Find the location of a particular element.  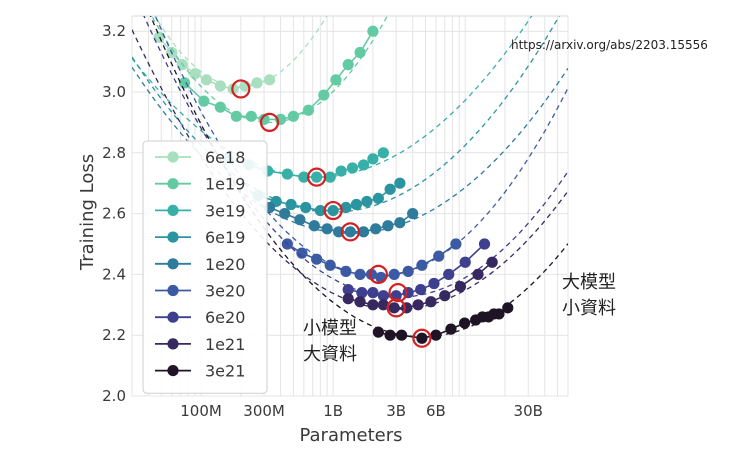

fit-curve-1e19 is located at coordinates (270, 70).